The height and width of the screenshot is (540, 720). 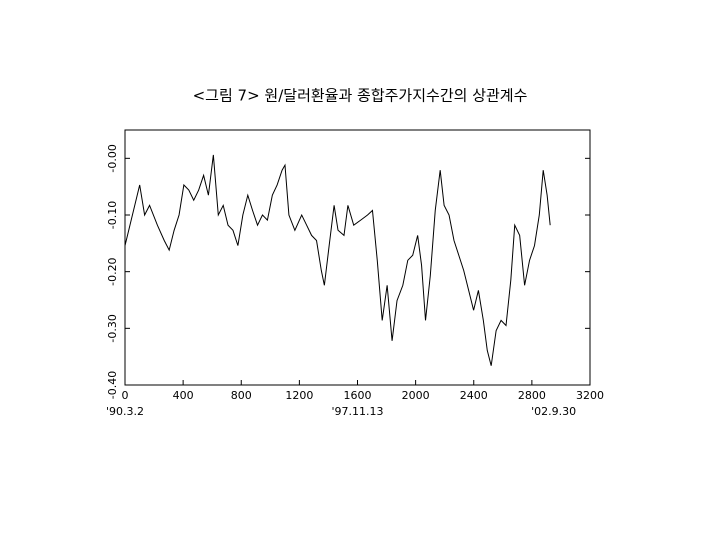 I want to click on x-tick-label: 2800, so click(x=532, y=395).